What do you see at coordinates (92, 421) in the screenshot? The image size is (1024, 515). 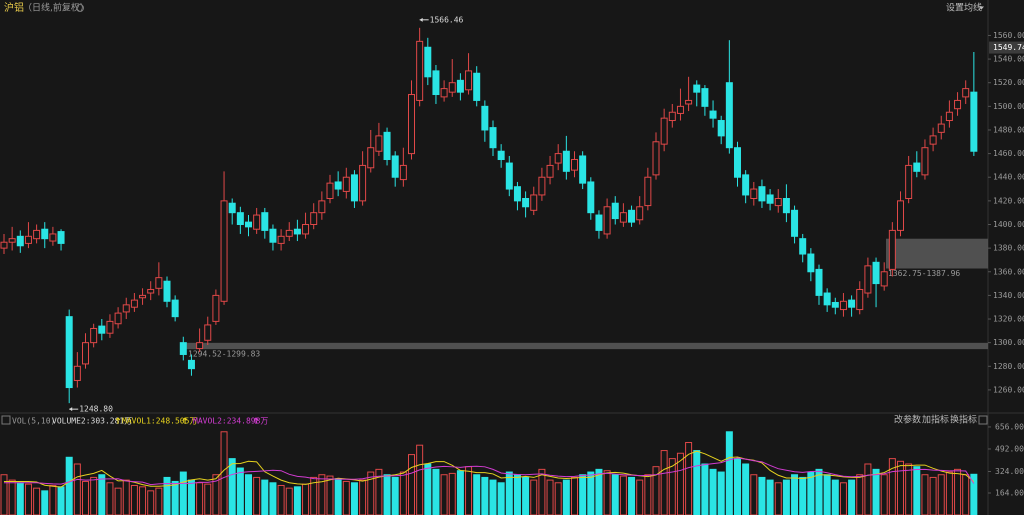 I see `volume-label: VOLUME2:303.281万` at bounding box center [92, 421].